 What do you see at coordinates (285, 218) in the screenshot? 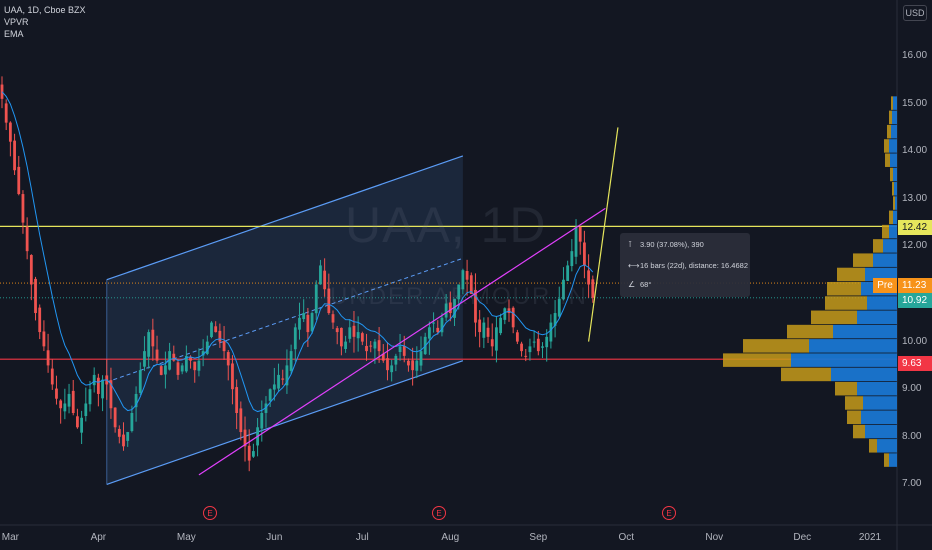
I see `channel-upper-line` at bounding box center [285, 218].